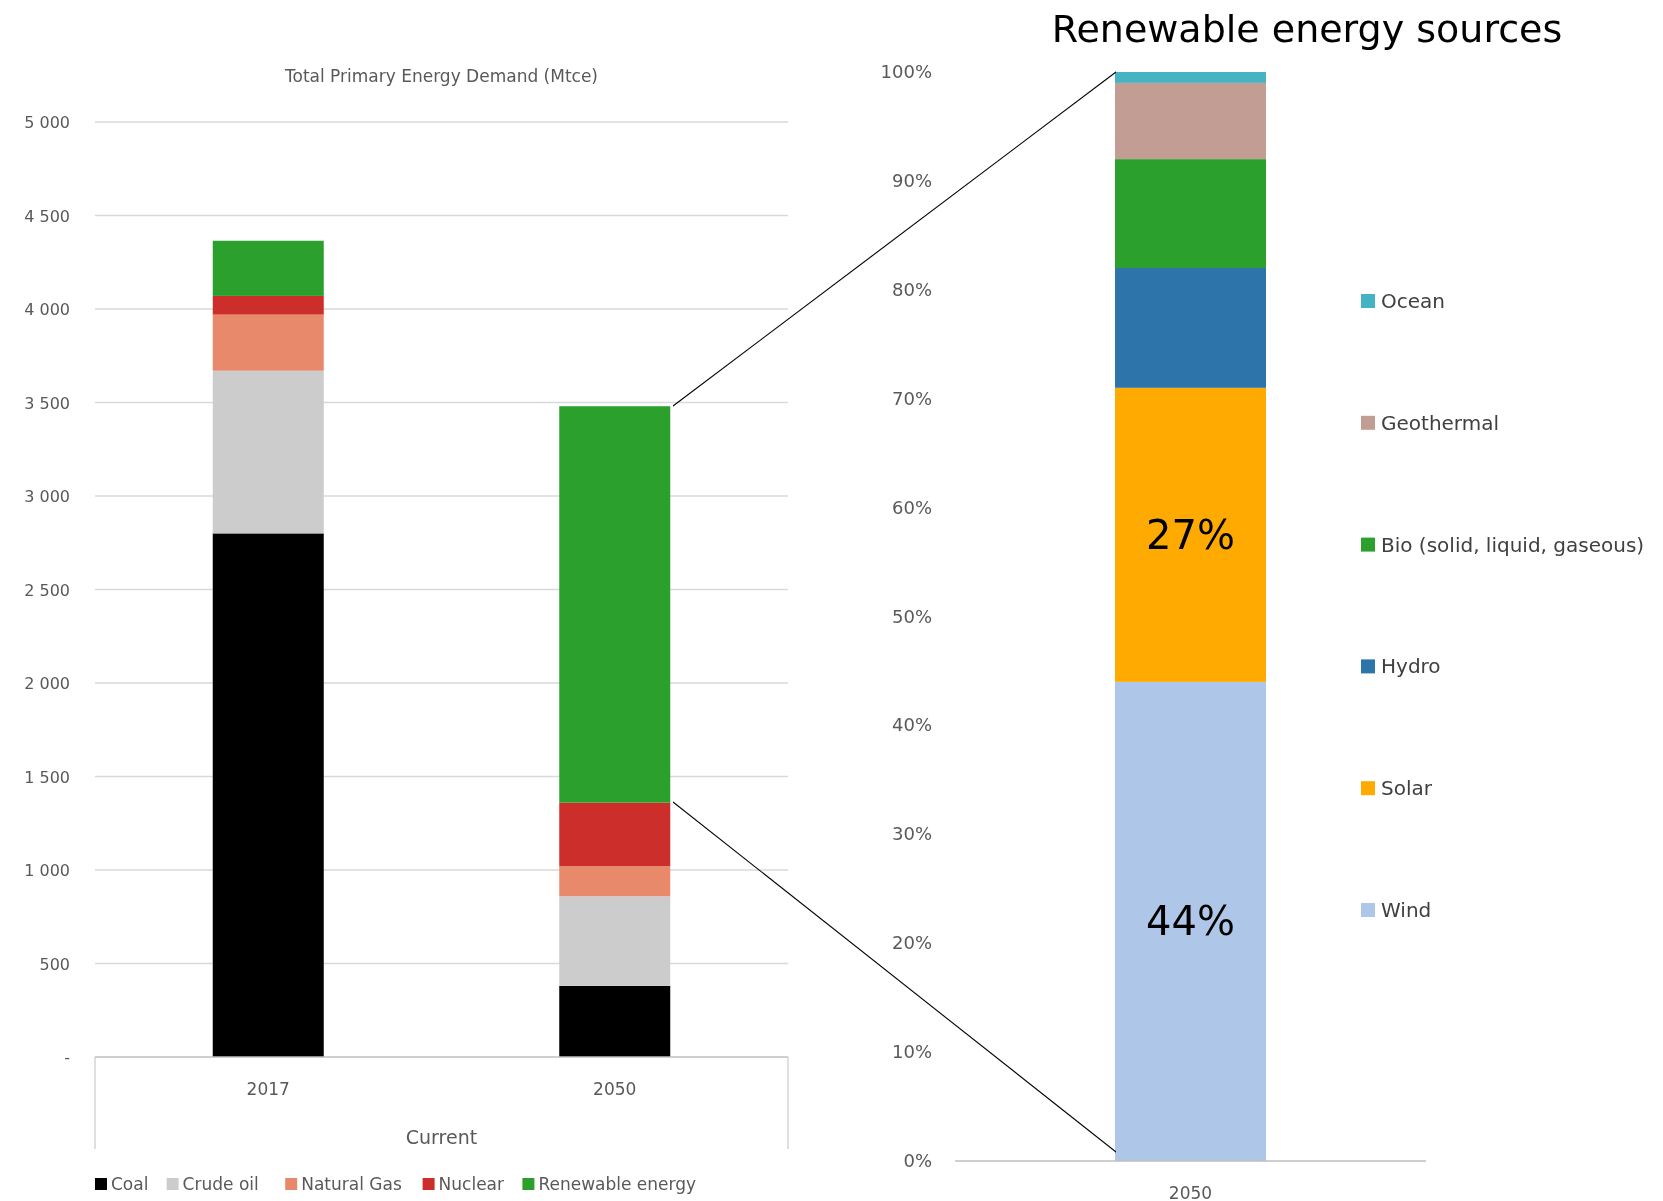 This screenshot has height=1201, width=1663. What do you see at coordinates (911, 725) in the screenshot?
I see `y-tick-label: 40%` at bounding box center [911, 725].